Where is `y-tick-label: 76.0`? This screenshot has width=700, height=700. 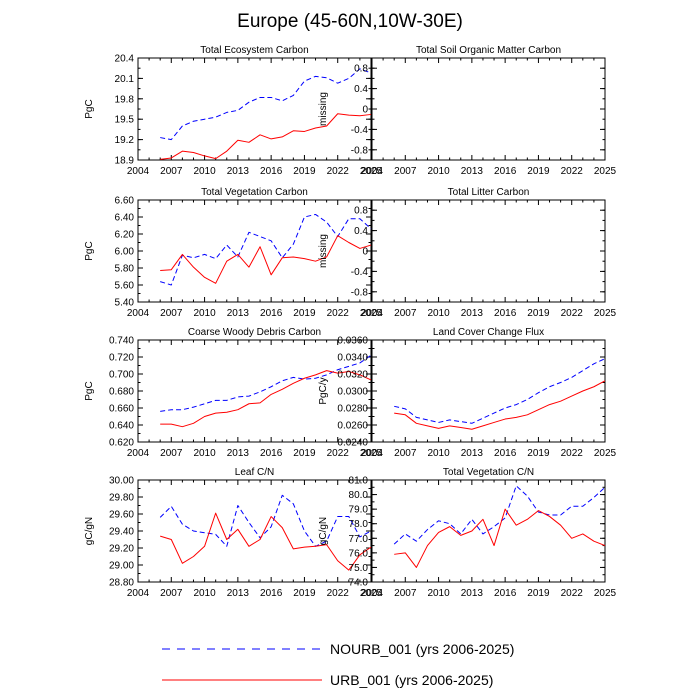
y-tick-label: 76.0 is located at coordinates (359, 553).